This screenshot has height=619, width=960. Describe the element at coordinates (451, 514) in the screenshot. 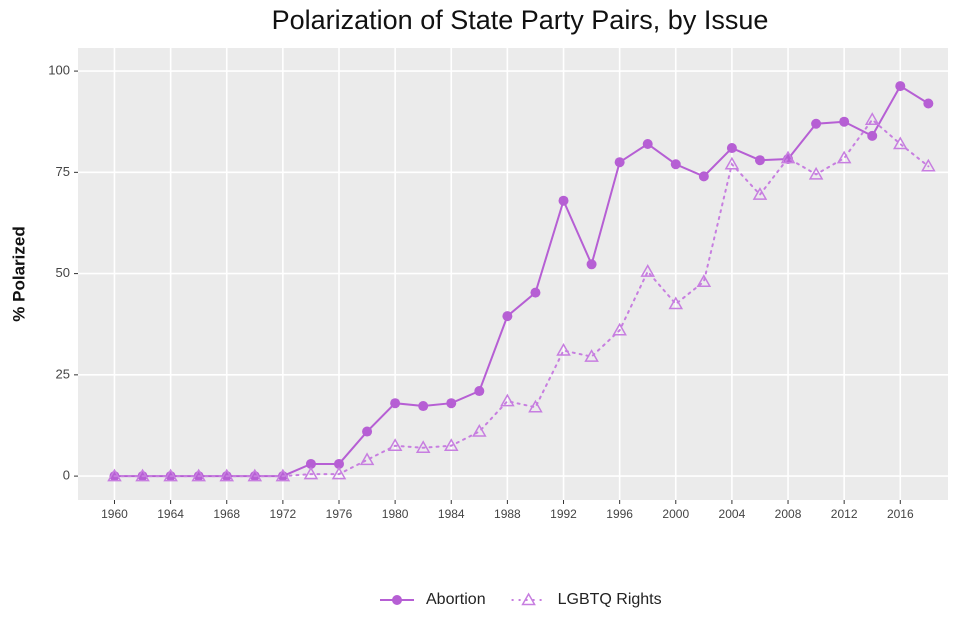

I see `x-tick-label: 1984` at that location.